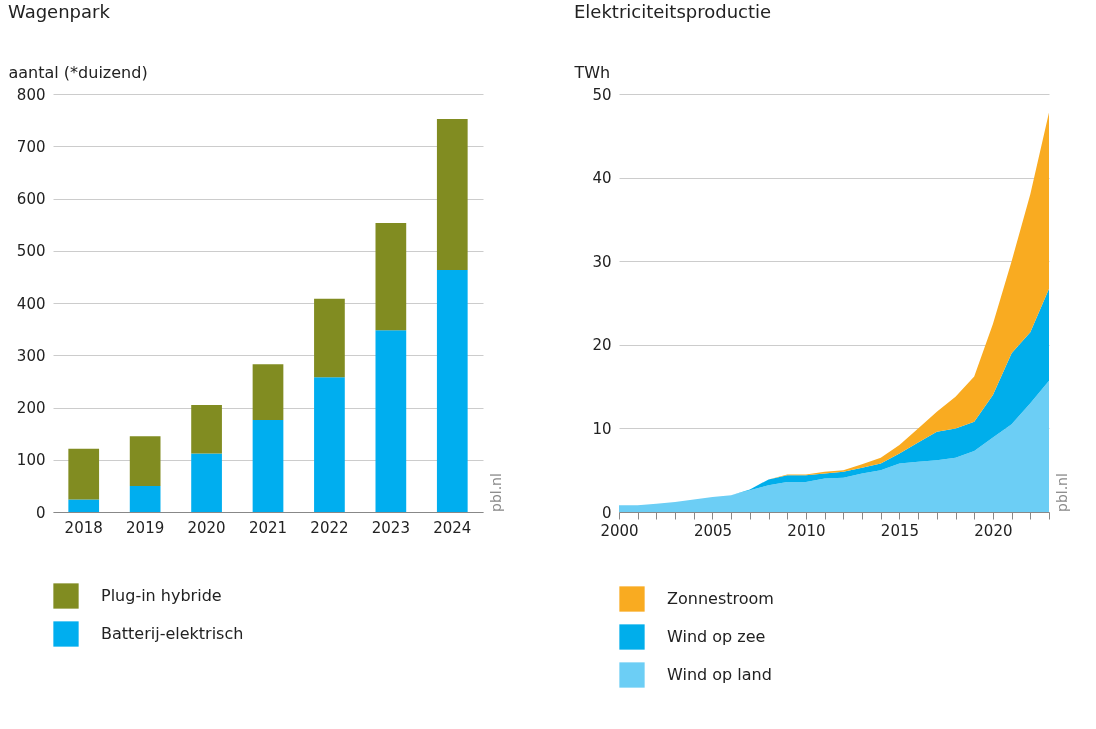  Describe the element at coordinates (390, 527) in the screenshot. I see `x-tick-label: 2023` at that location.